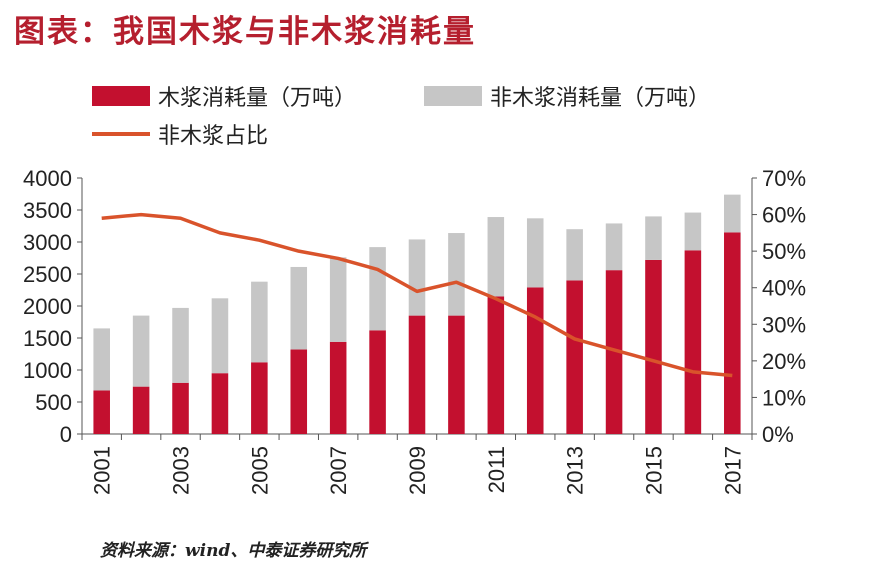 The height and width of the screenshot is (578, 890). I want to click on y-right-tick-label: 20%, so click(784, 361).